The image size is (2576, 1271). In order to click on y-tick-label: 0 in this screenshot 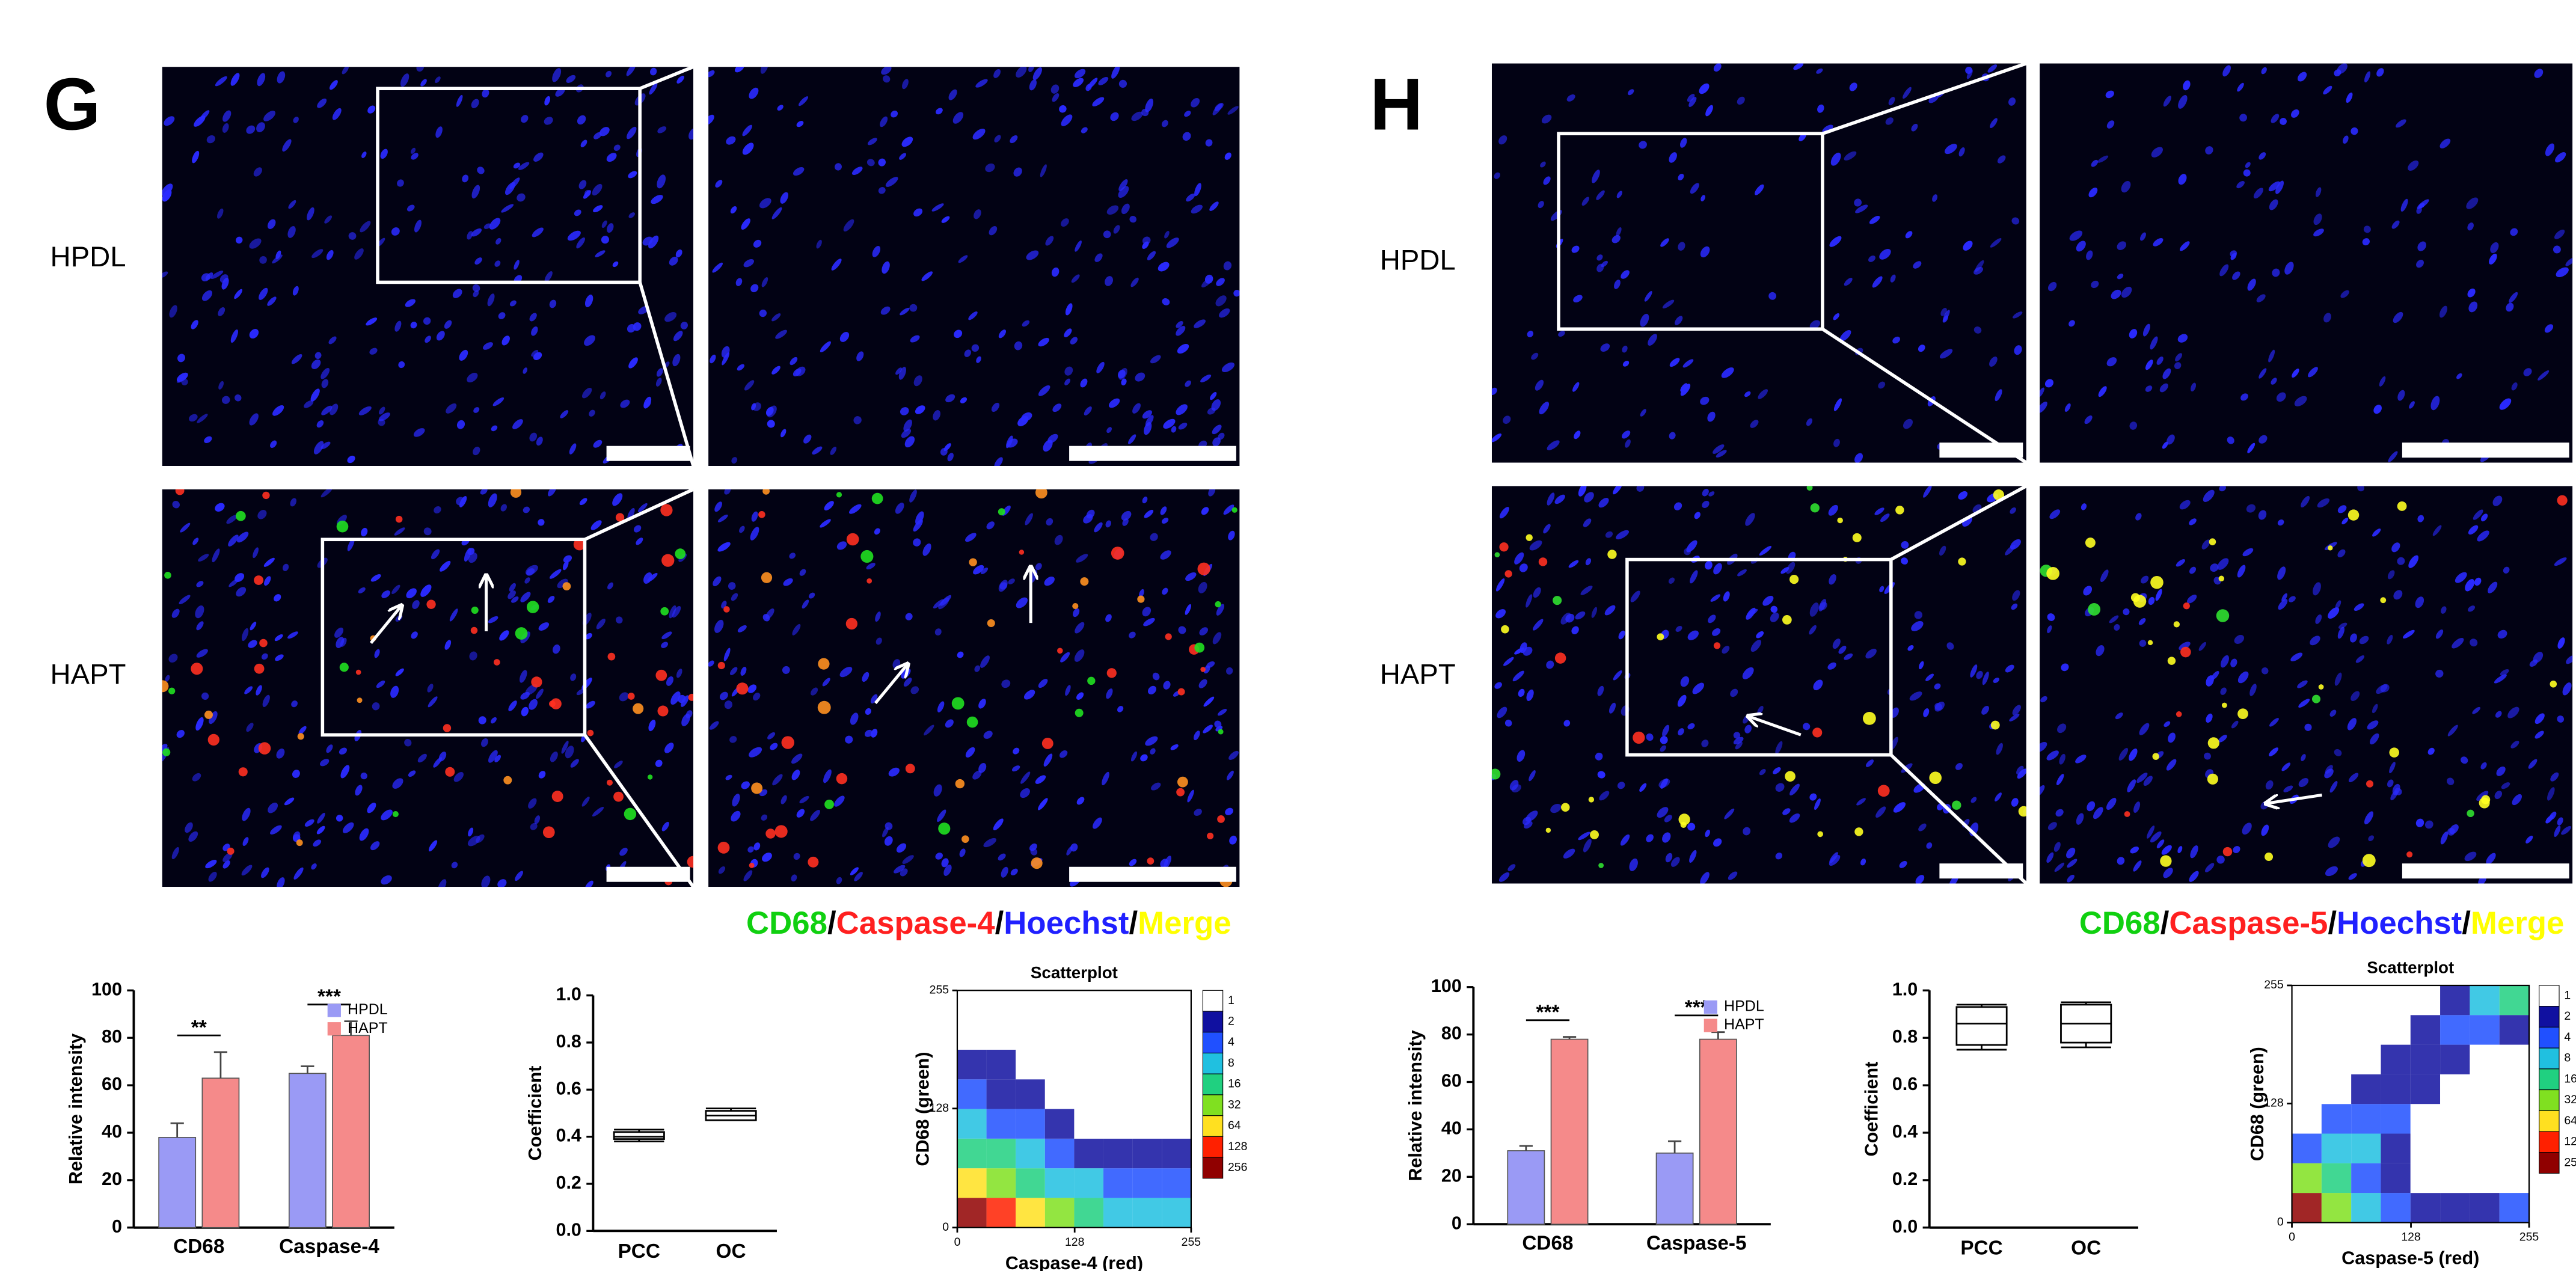, I will do `click(1457, 1223)`.